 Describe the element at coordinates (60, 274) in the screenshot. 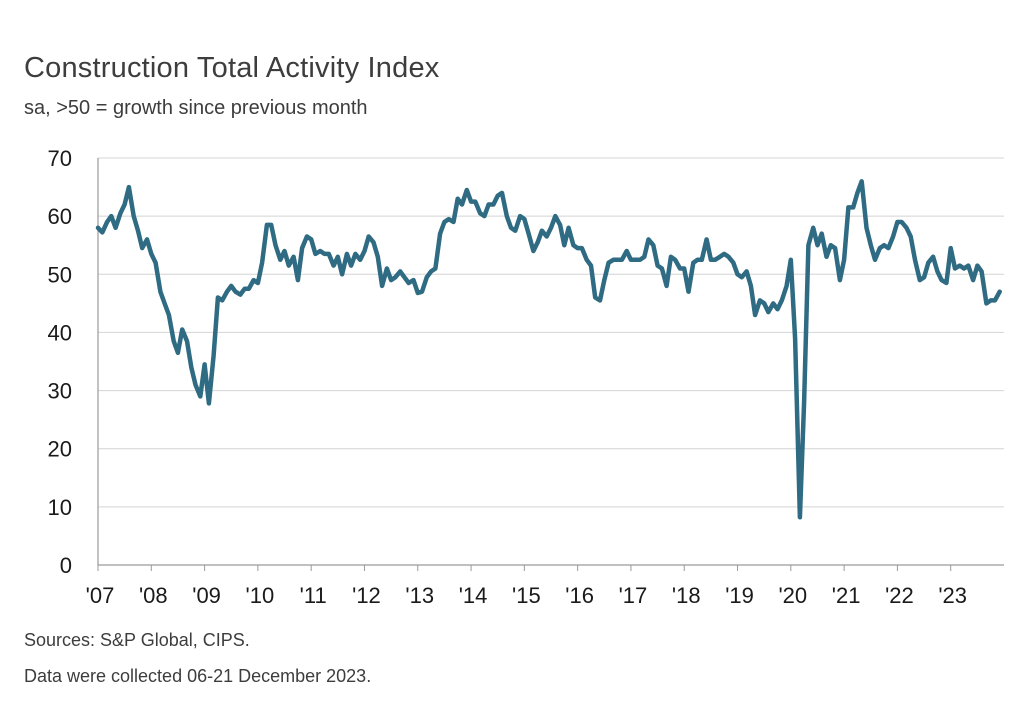

I see `y-tick-label: 50` at that location.